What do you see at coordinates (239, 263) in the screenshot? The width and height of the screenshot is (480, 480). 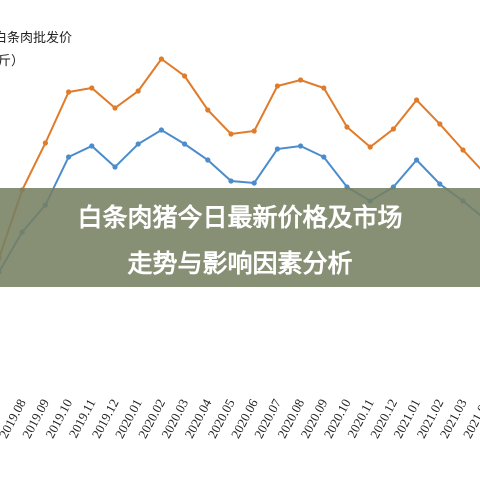 I see `banner-title: 走势与影响因素分析` at bounding box center [239, 263].